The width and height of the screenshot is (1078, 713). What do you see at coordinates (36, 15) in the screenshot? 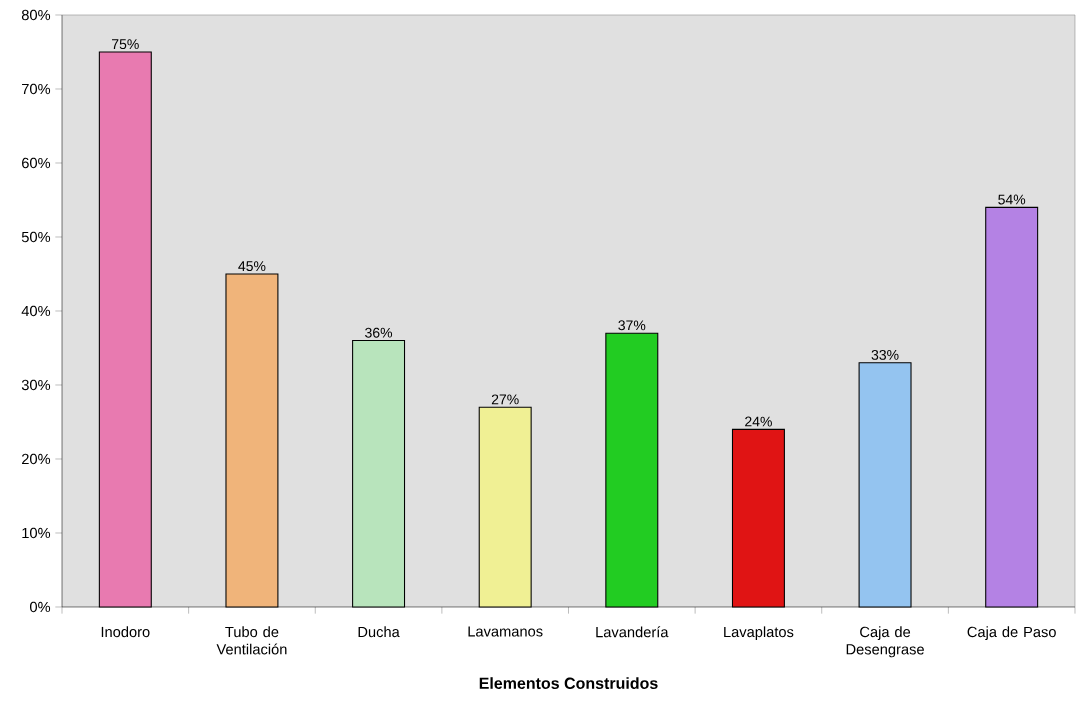
I see `y-tick-label: 80%` at bounding box center [36, 15].